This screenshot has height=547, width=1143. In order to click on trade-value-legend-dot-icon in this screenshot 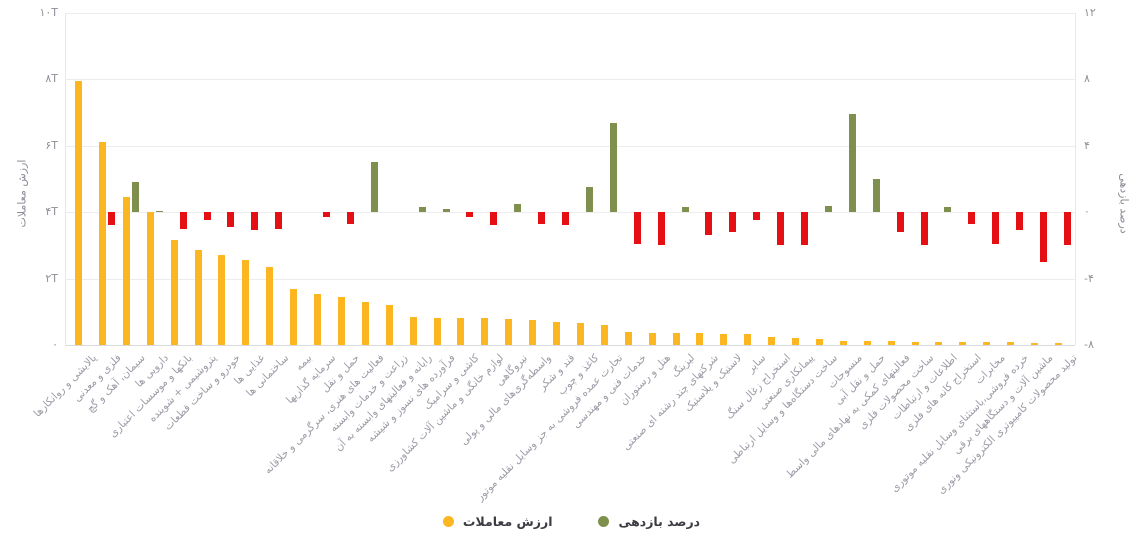, I will do `click(448, 521)`.